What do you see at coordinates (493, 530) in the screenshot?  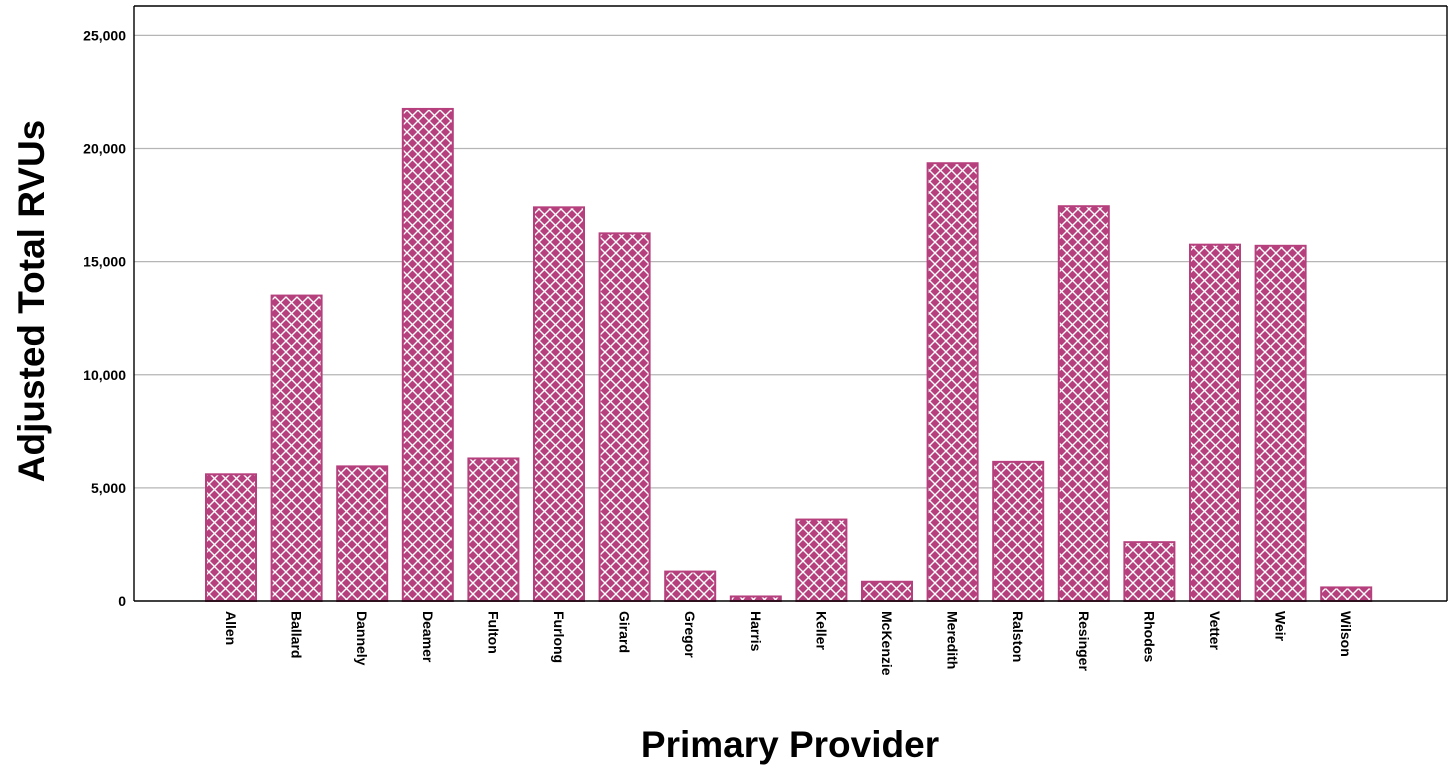 I see `bar-fulton` at bounding box center [493, 530].